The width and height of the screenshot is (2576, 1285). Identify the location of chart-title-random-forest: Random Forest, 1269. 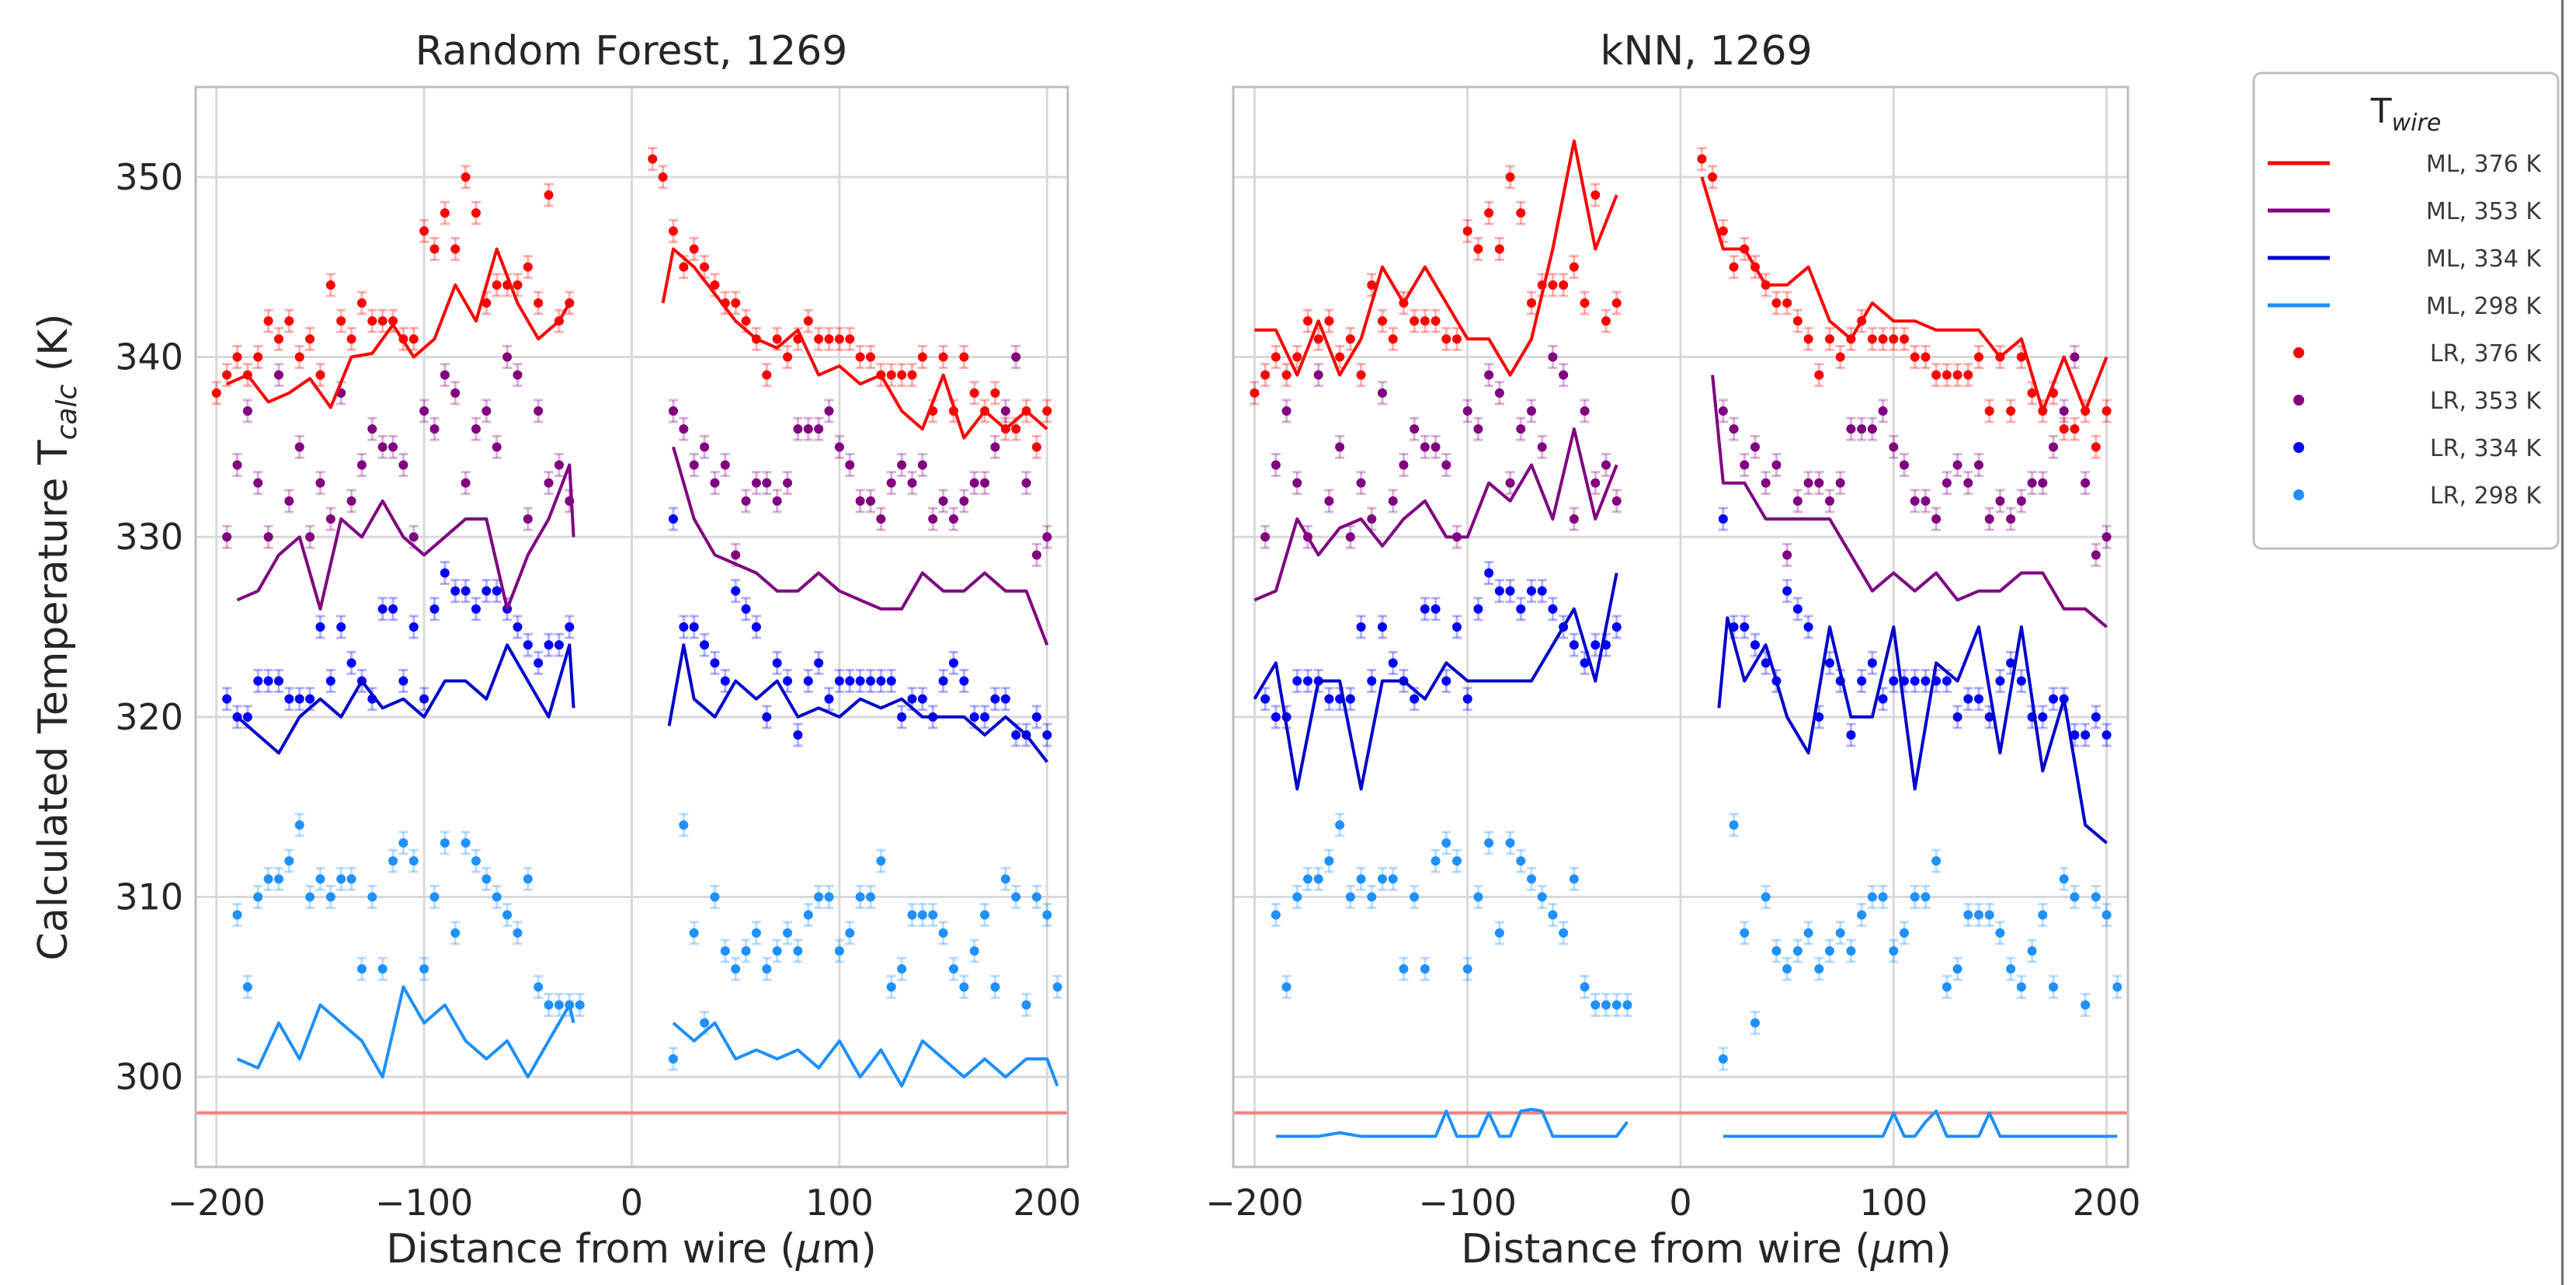
(631, 52).